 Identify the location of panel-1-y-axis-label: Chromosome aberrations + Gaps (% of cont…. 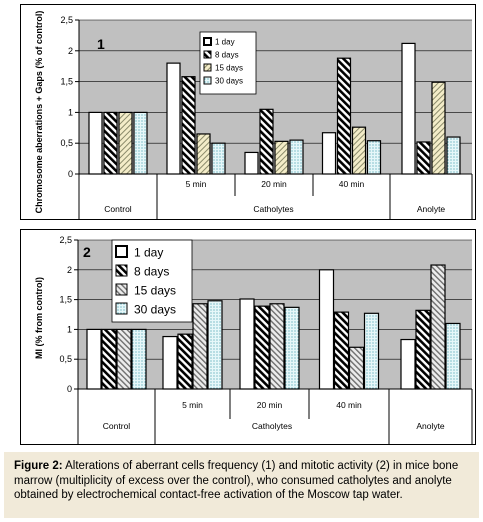
(39, 112).